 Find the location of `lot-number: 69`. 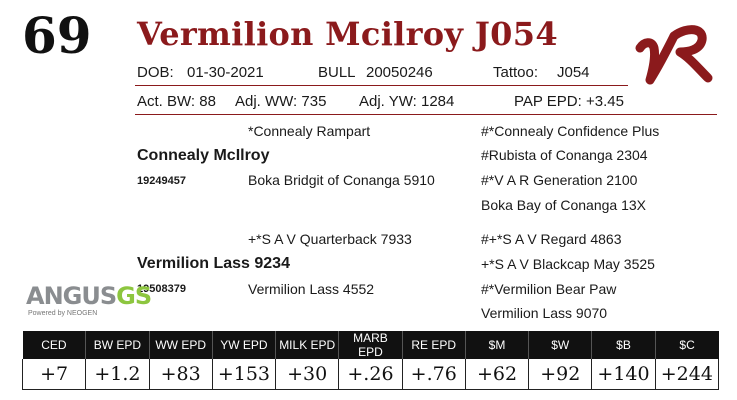

lot-number: 69 is located at coordinates (57, 35).